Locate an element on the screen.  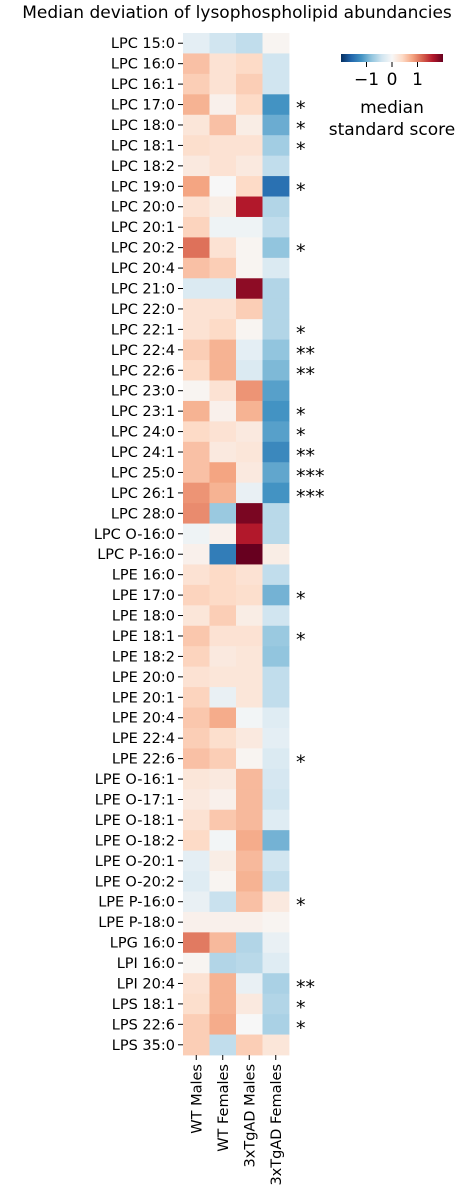
row-label: LPC 20:1 is located at coordinates (143, 228).